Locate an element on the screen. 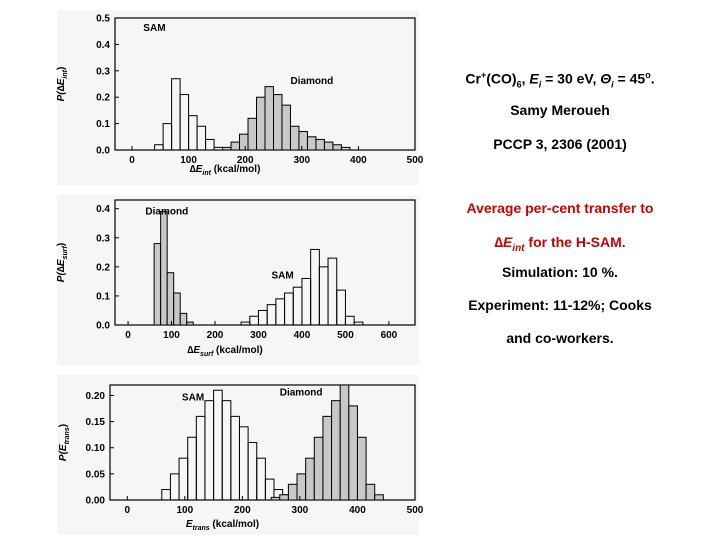 This screenshot has width=720, height=540. chart2-x-tick-3: 300 is located at coordinates (258, 335).